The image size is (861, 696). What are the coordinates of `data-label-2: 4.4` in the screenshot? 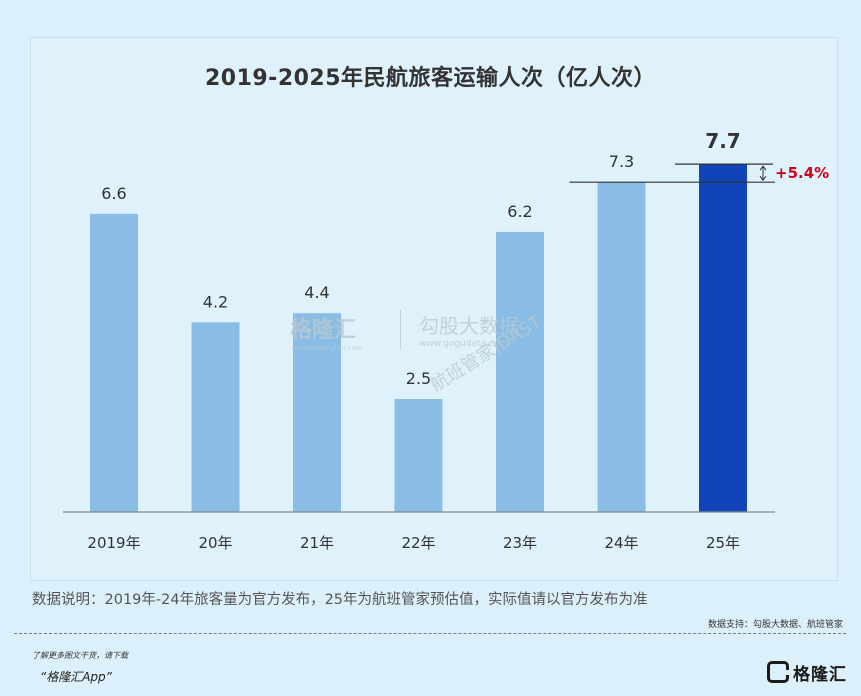 It's located at (316, 292).